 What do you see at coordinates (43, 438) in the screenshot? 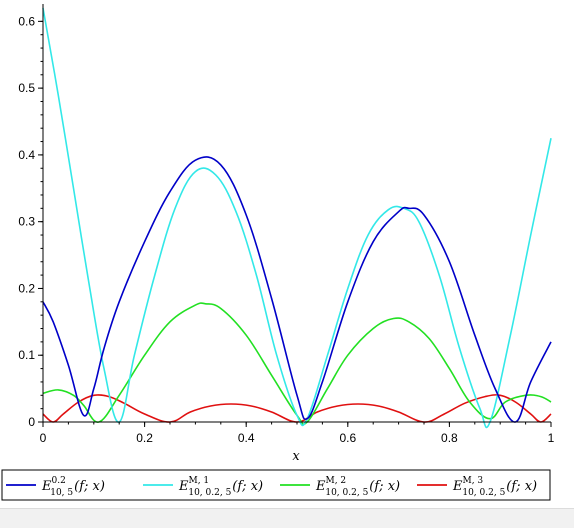
I see `x-tick-label: 0` at bounding box center [43, 438].